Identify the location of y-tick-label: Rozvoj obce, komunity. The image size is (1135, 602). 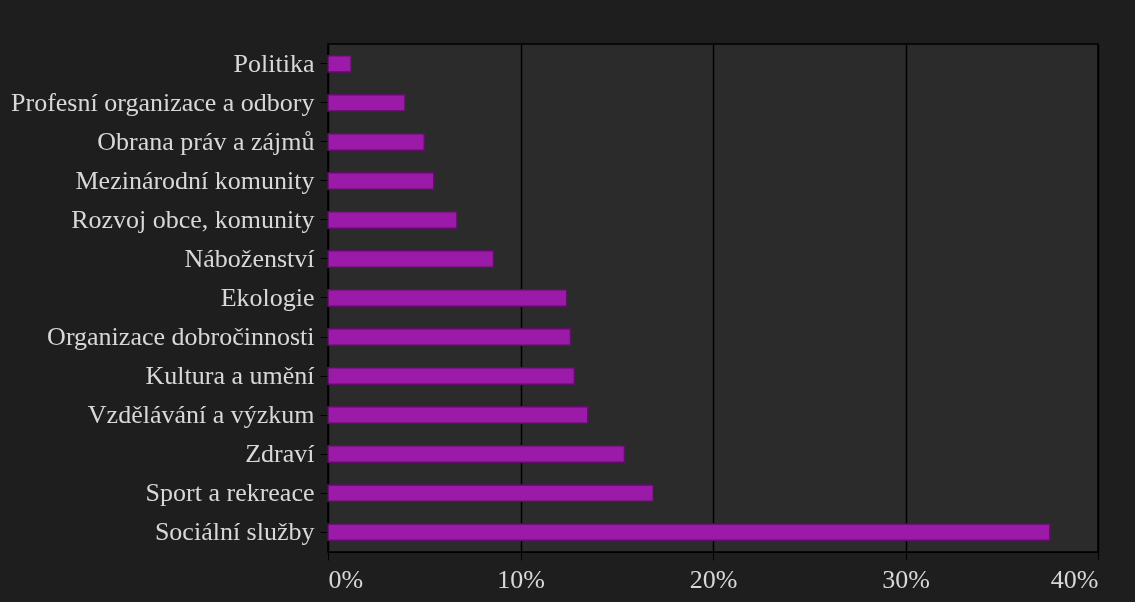
(193, 219).